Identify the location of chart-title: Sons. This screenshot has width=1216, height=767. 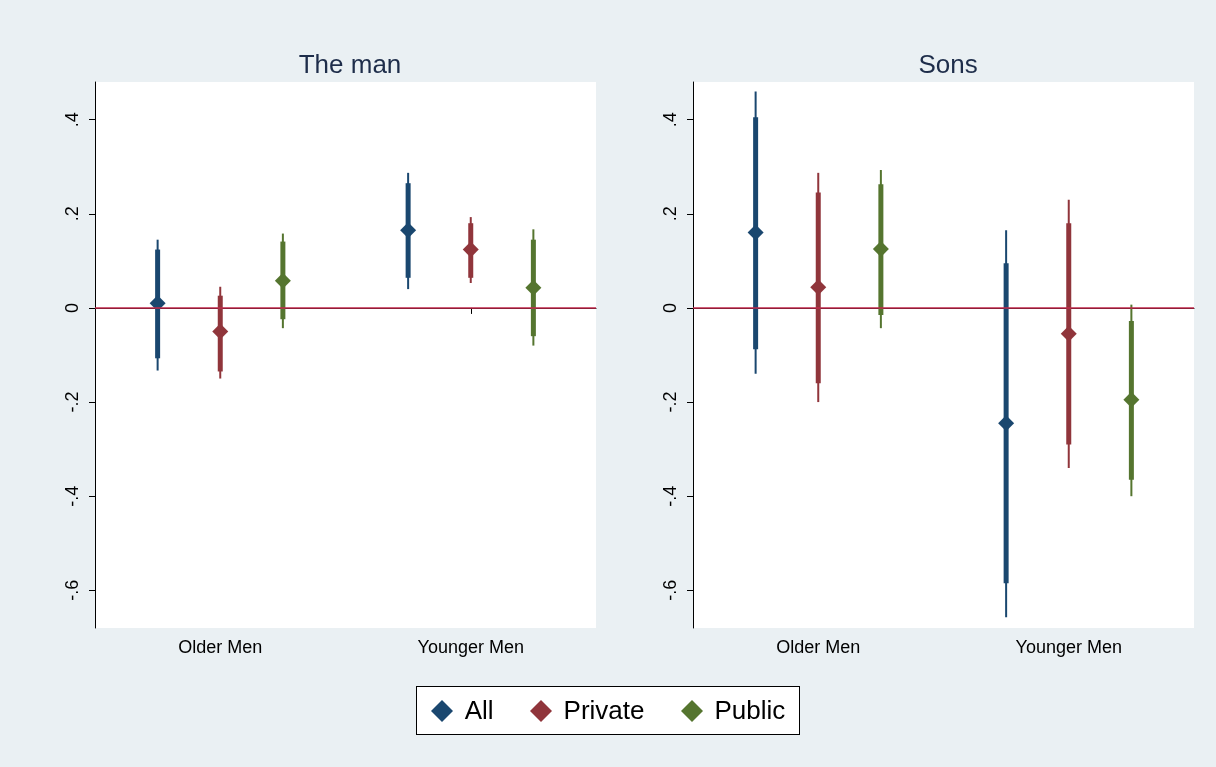
(948, 64).